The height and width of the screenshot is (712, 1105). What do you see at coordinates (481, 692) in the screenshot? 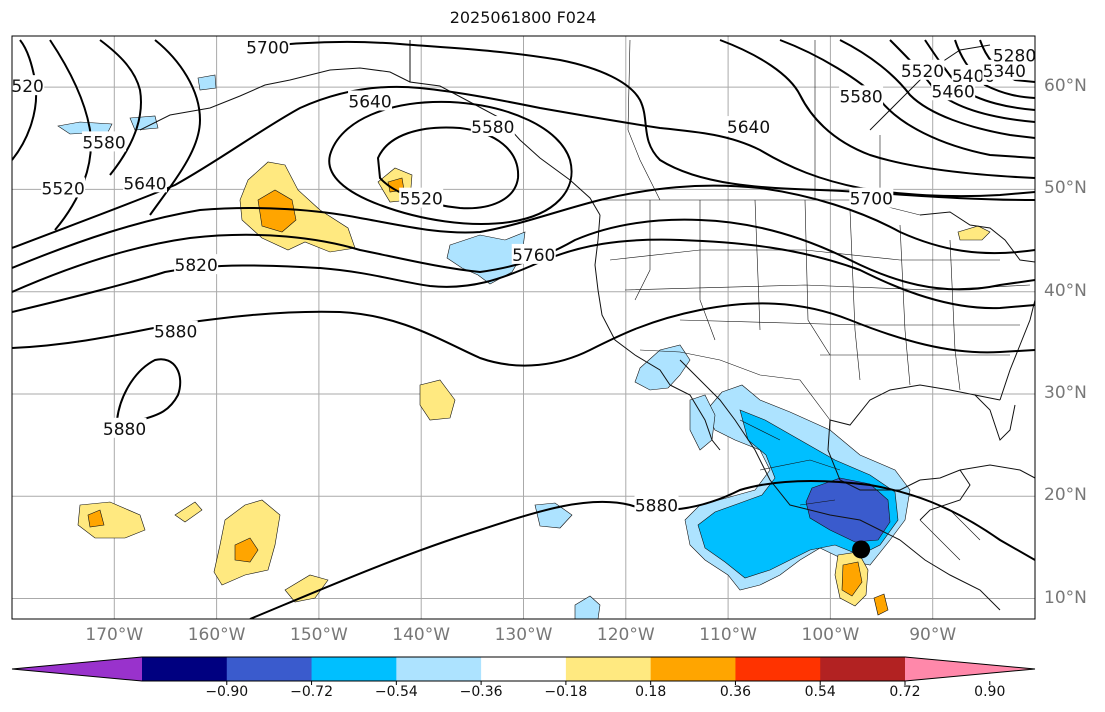
I see `colorbar-tick-label-3: −0.36` at bounding box center [481, 692].